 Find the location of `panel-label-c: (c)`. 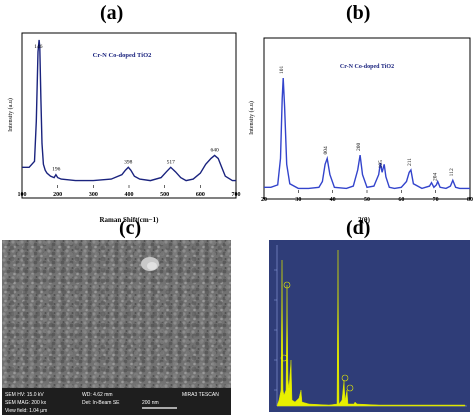

panel-label-c: (c) is located at coordinates (130, 228).